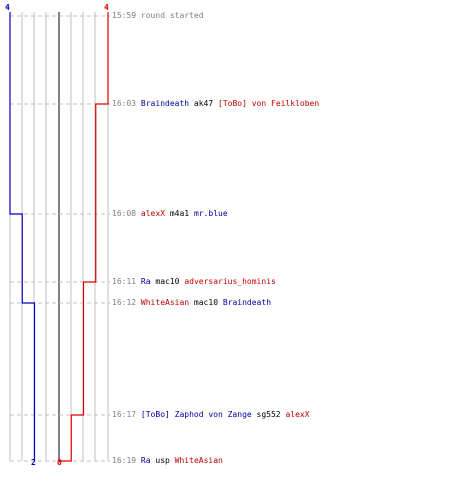  I want to click on event-victim: alexX, so click(297, 414).